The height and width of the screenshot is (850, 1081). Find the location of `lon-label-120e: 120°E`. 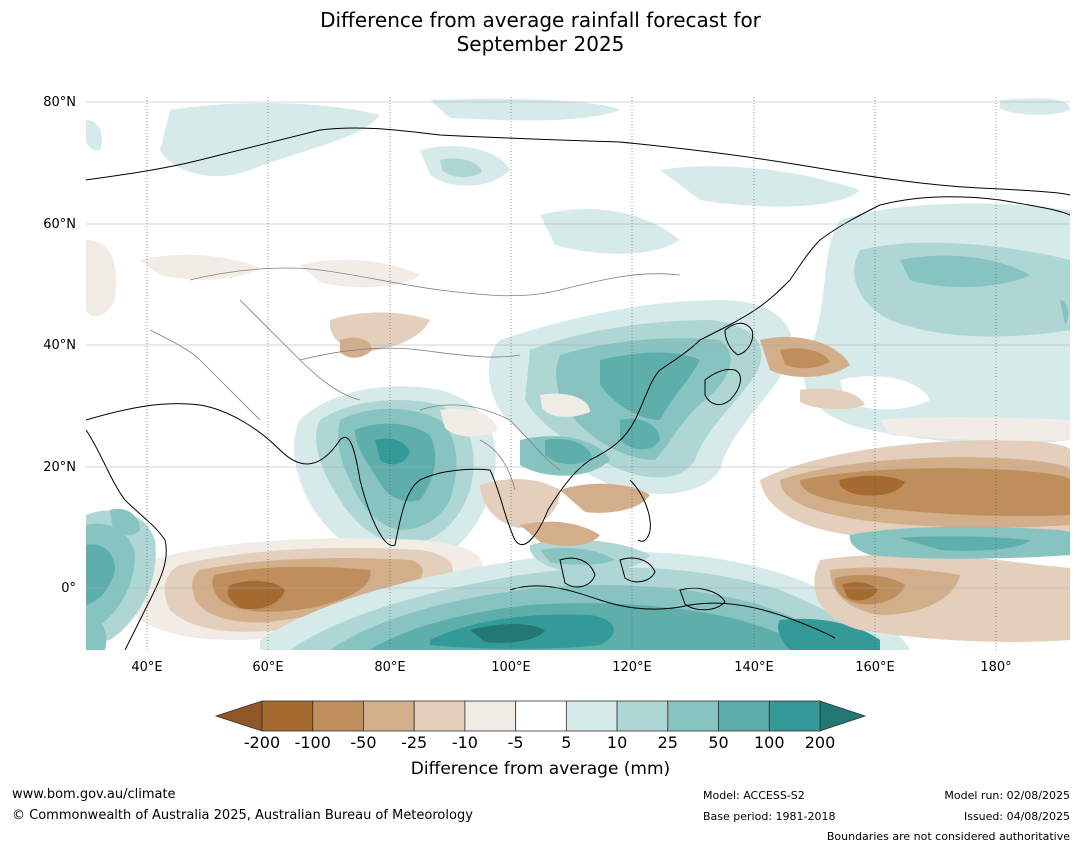

lon-label-120e: 120°E is located at coordinates (632, 667).